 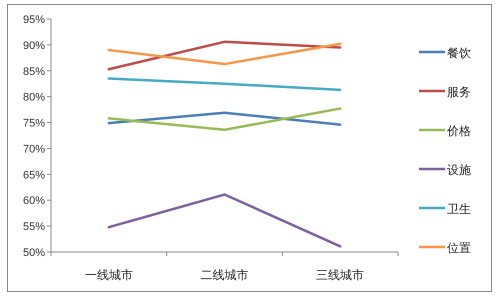 What do you see at coordinates (34, 20) in the screenshot?
I see `y-tick-label: 95%` at bounding box center [34, 20].